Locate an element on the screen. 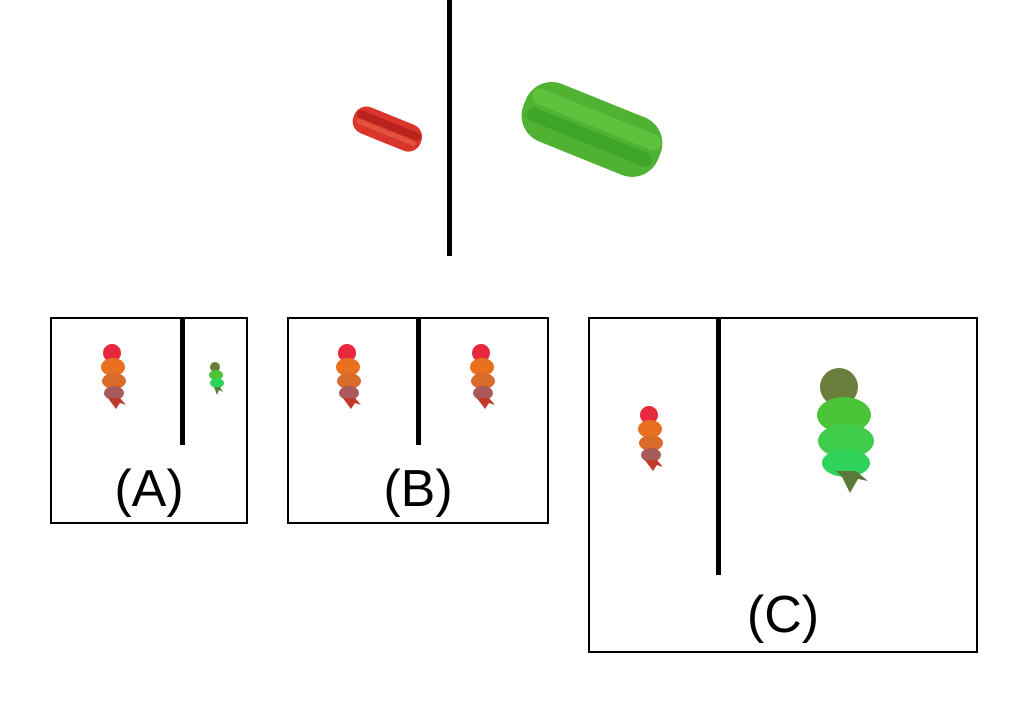  option-c-label: (C) is located at coordinates (783, 615).